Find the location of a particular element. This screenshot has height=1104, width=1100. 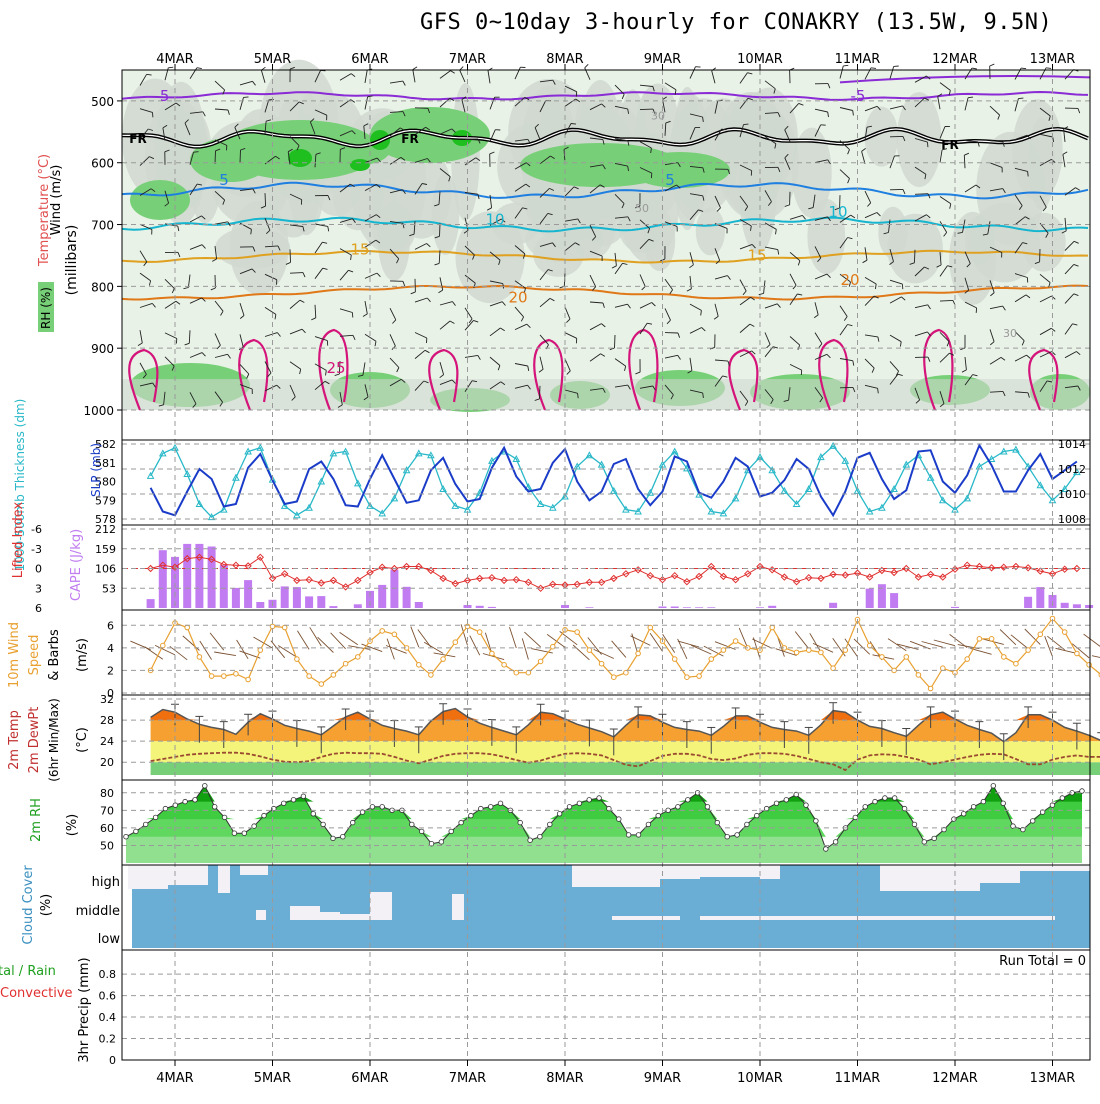

pressure-tick-label: 500 is located at coordinates (102, 102).